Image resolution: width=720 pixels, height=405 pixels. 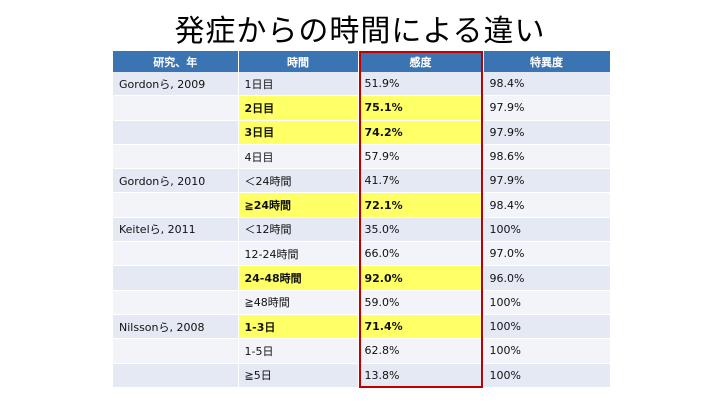 I want to click on table-row: 24-48時間 92.0% 96.0%, so click(x=362, y=278).